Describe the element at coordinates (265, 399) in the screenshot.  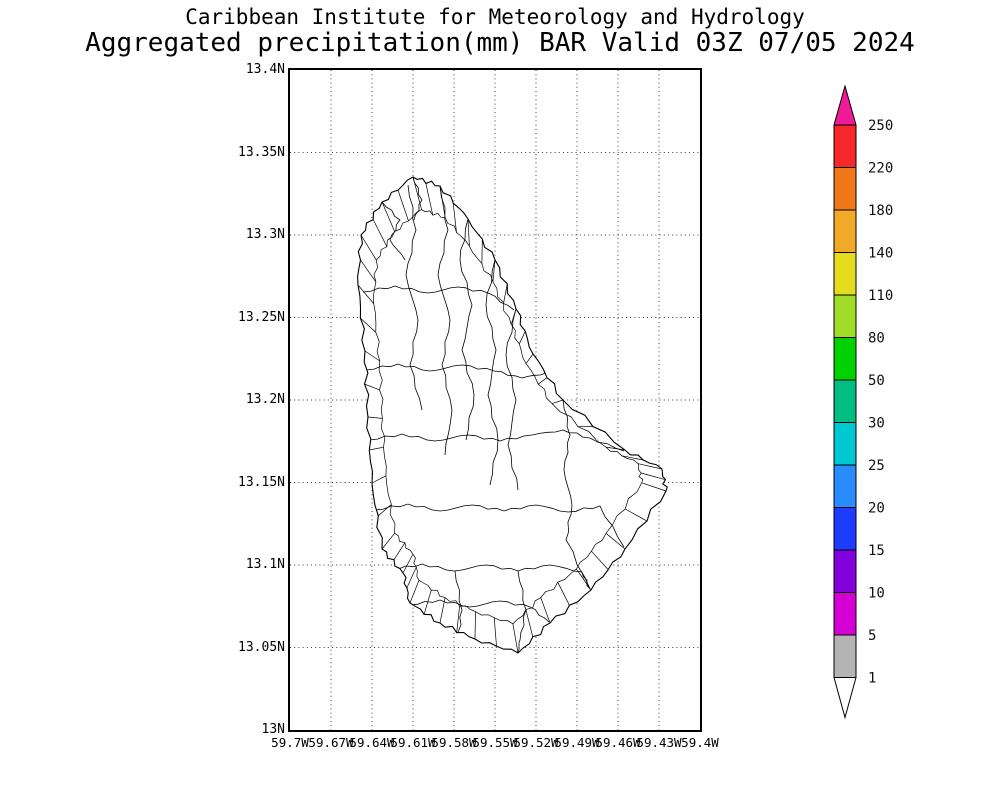
I see `lat-tick-label: 13.2N` at that location.